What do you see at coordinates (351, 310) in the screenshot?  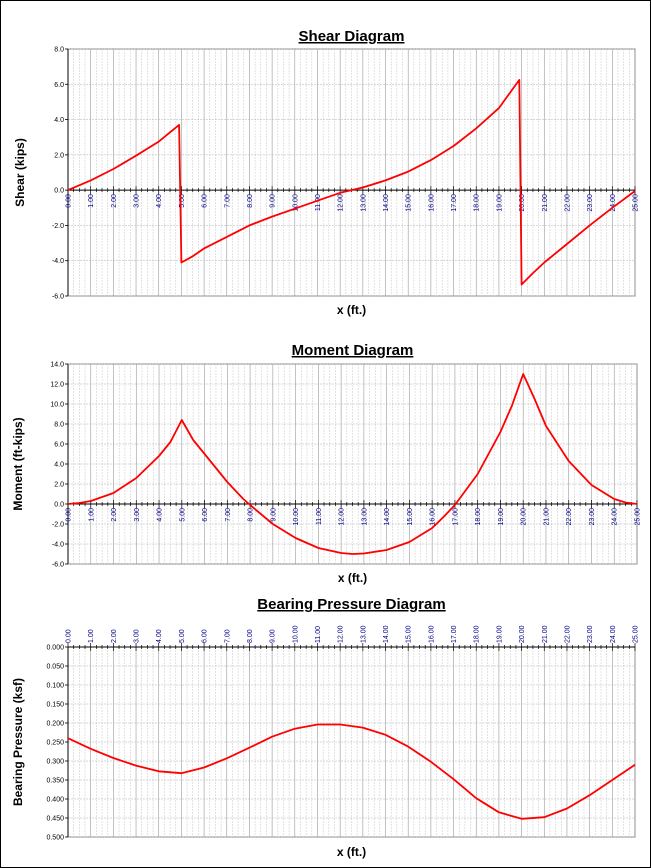 I see `shear-x-label: x (ft.)` at bounding box center [351, 310].